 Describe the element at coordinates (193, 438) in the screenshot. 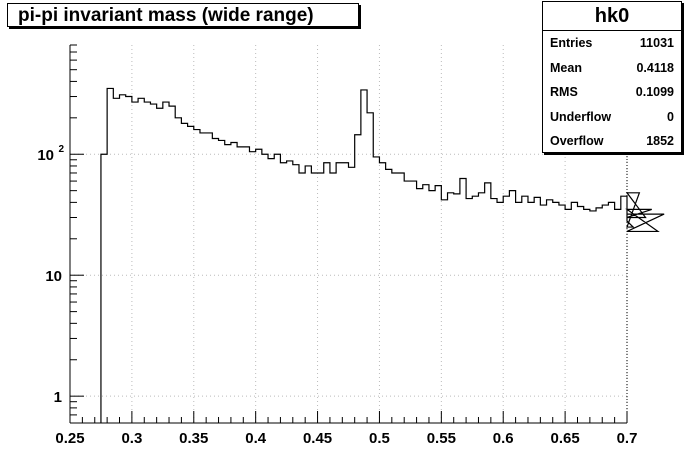

I see `x-tick-label: 0.35` at that location.